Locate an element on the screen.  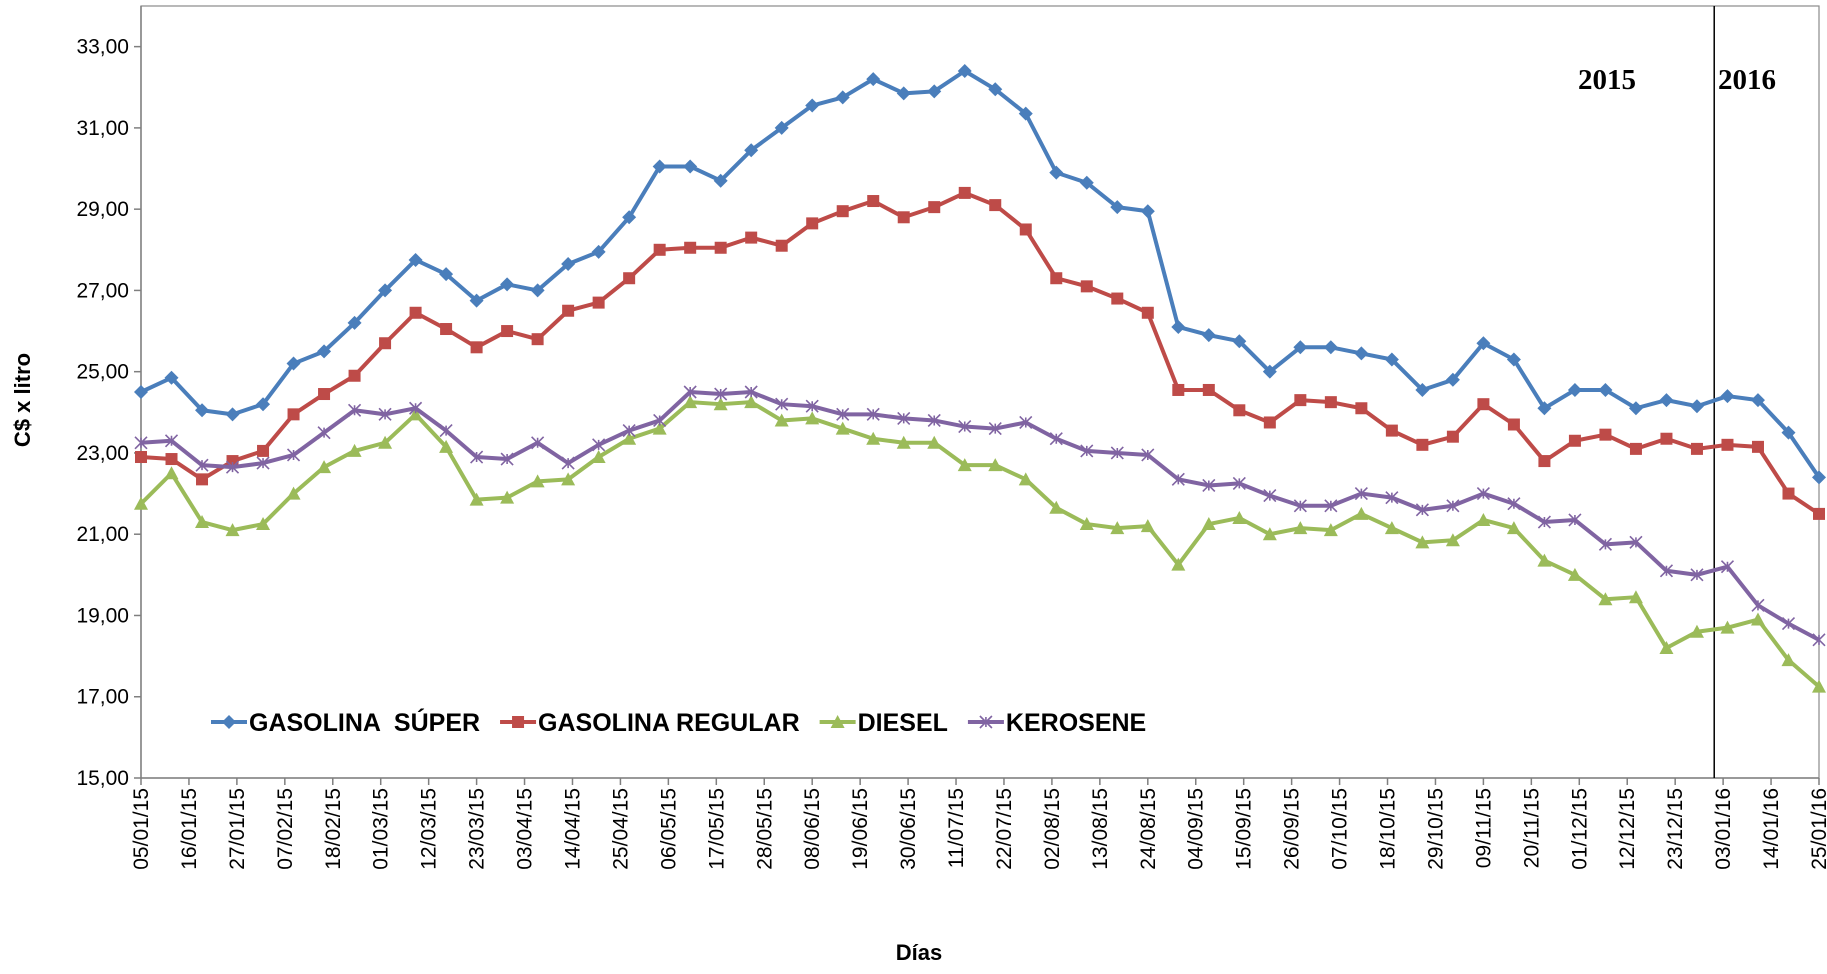
x-tick-label: 27/01/15 is located at coordinates (237, 829).